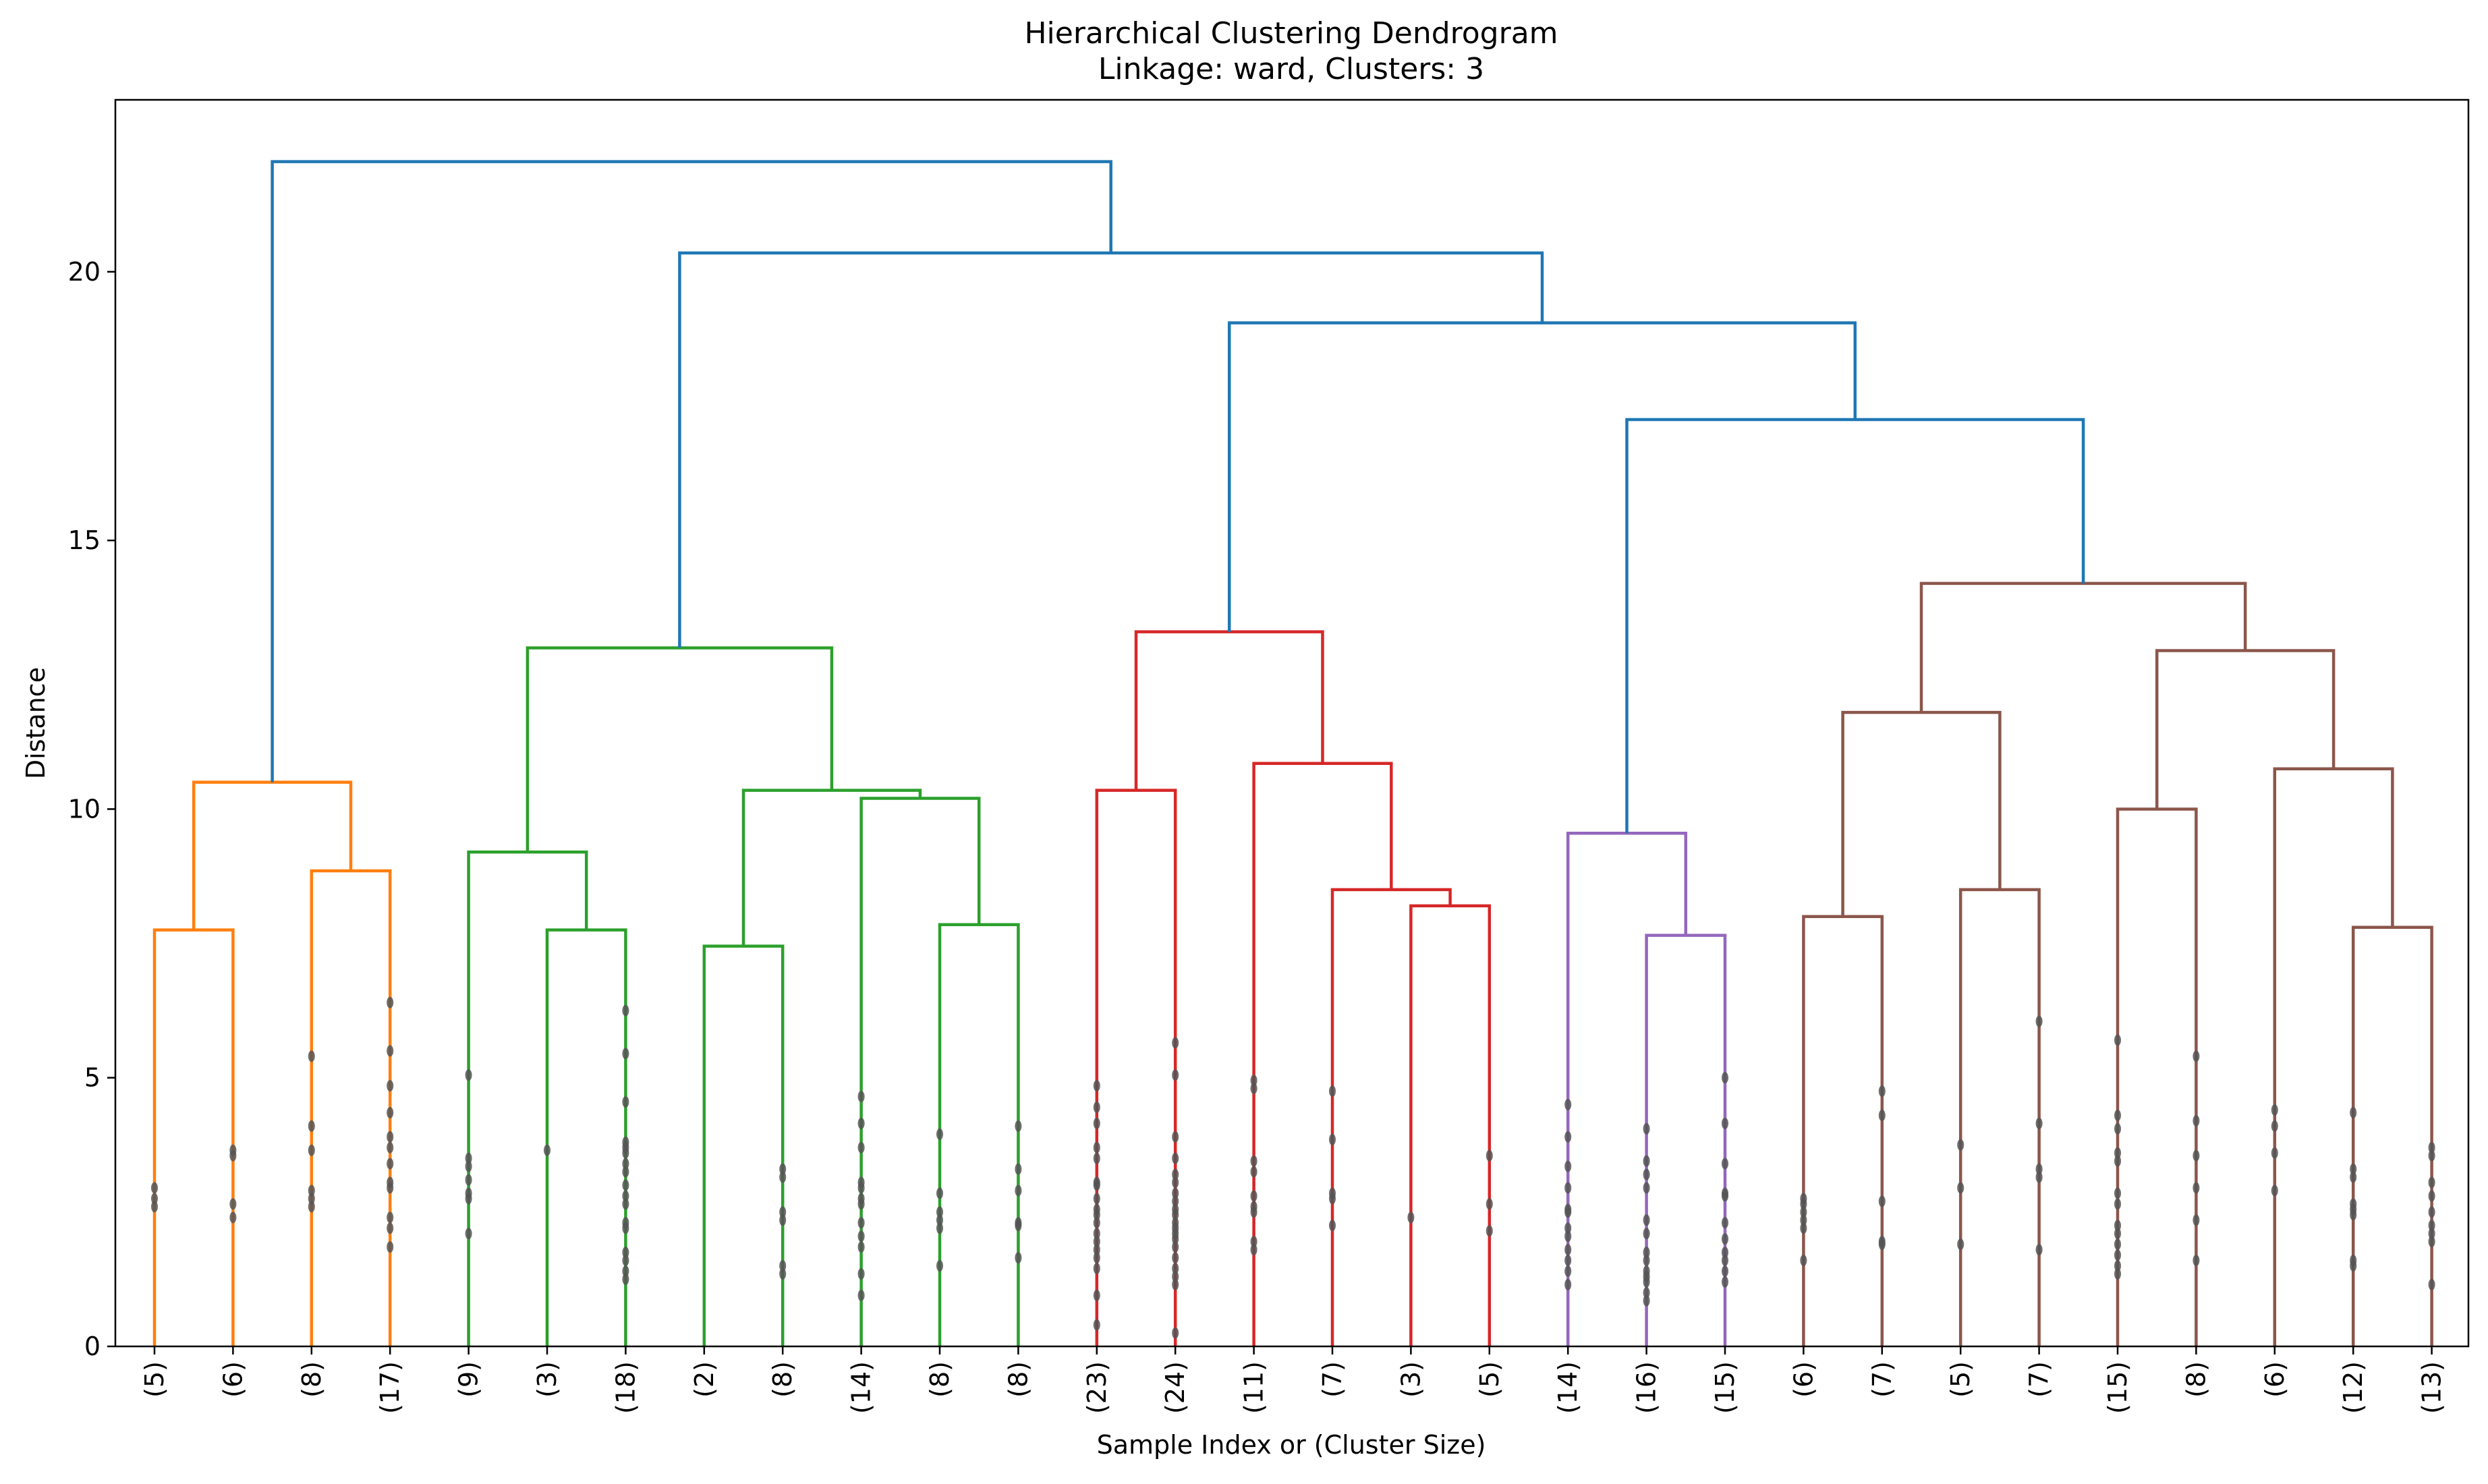 This screenshot has width=2488, height=1484. I want to click on leaf-label: (17), so click(390, 1388).